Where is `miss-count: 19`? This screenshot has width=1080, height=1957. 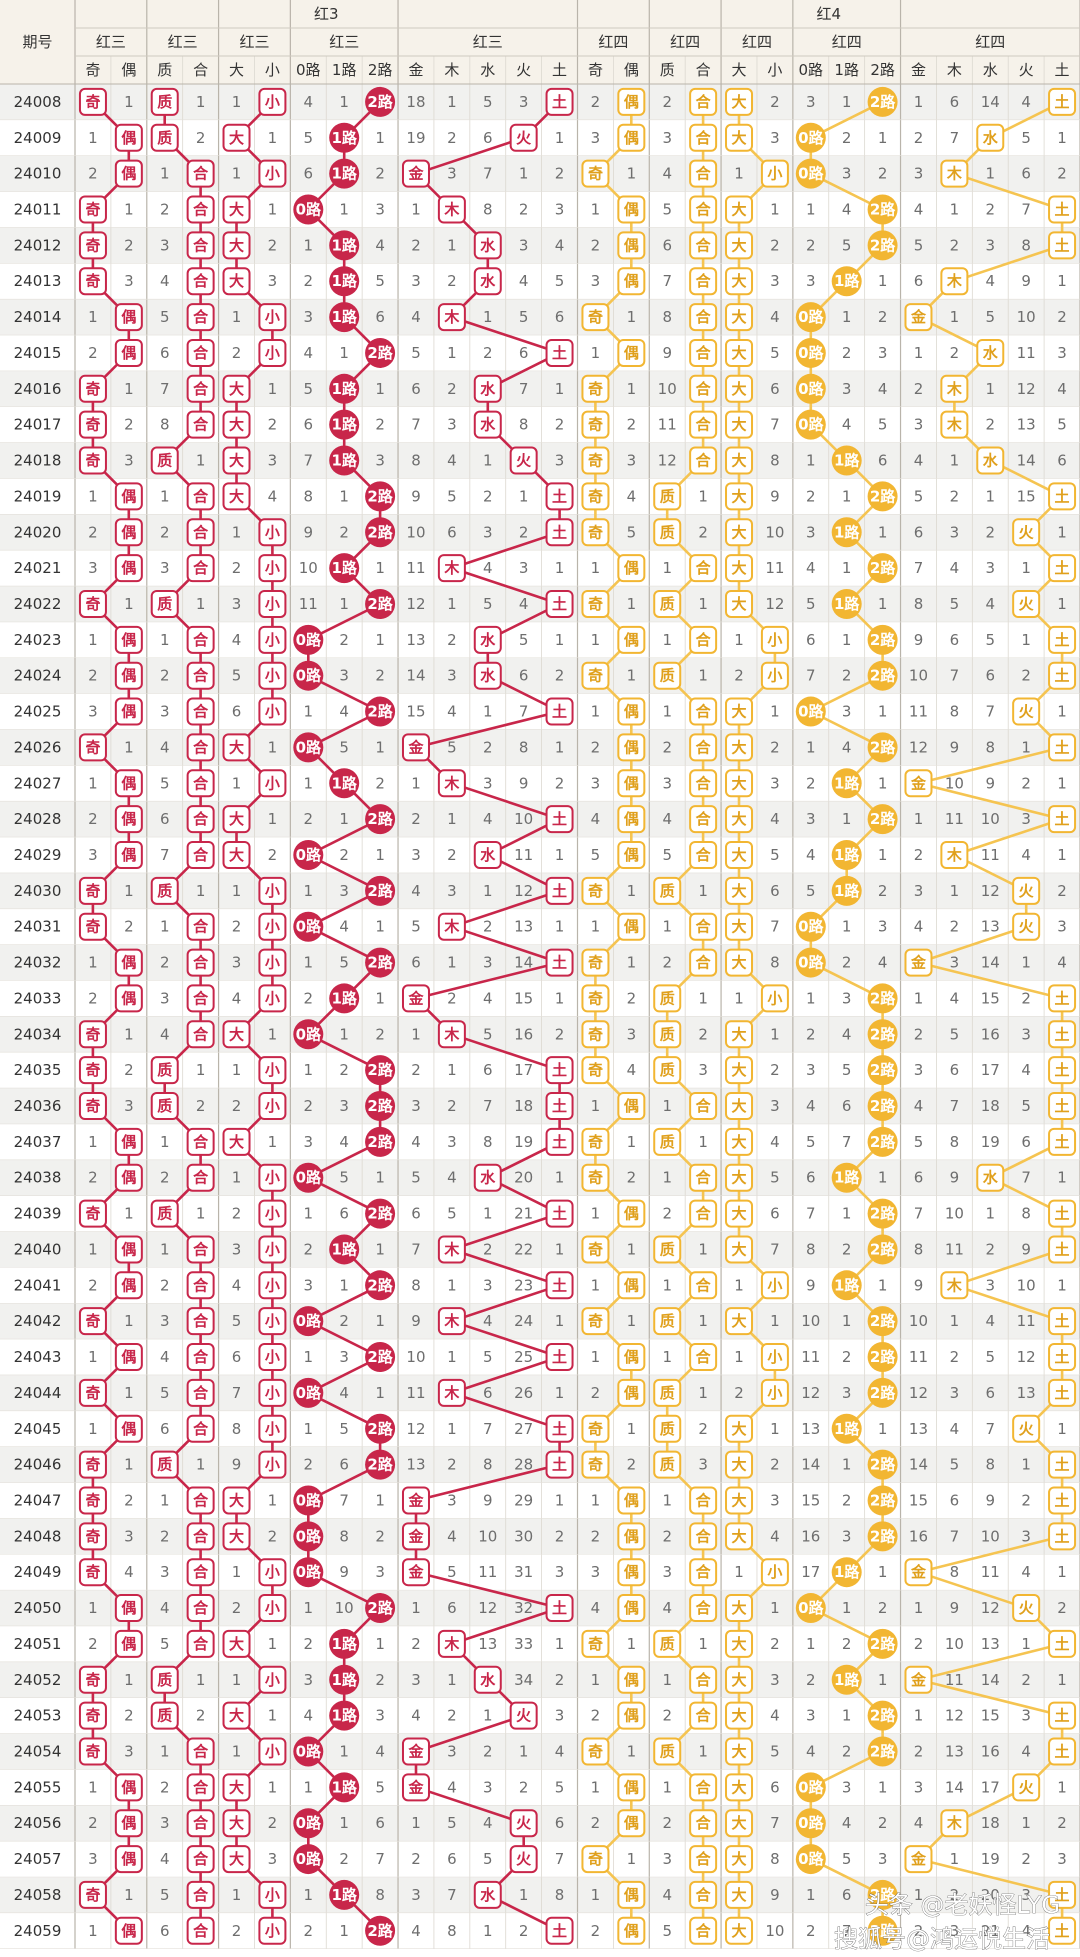
miss-count: 19 is located at coordinates (990, 1859).